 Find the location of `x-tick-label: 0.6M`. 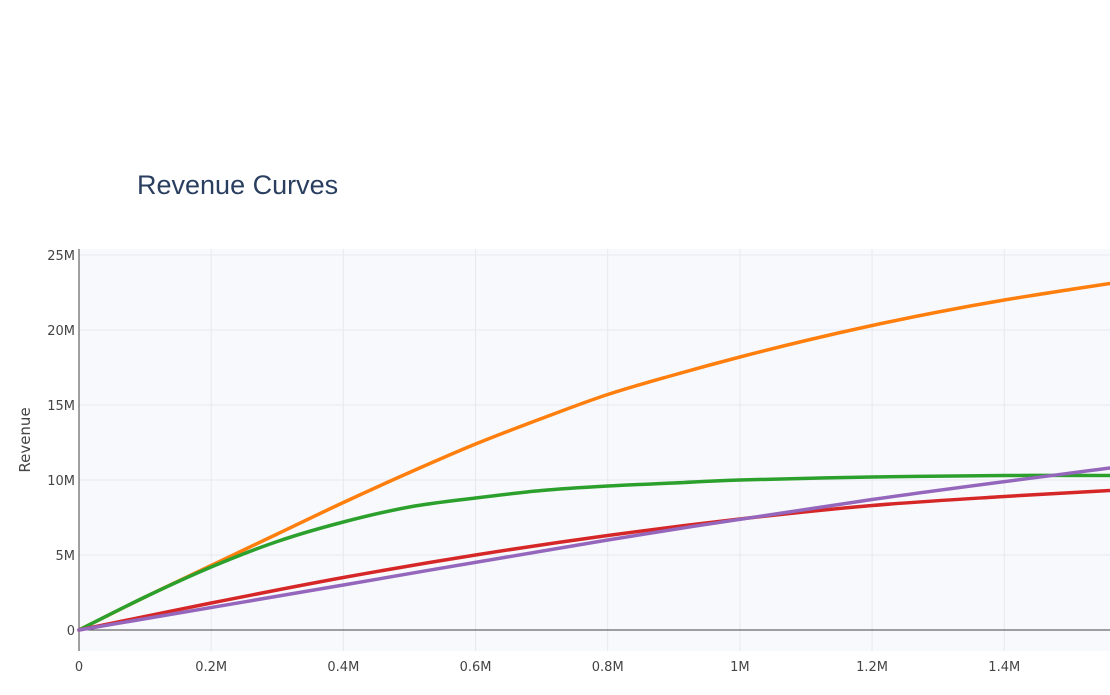

x-tick-label: 0.6M is located at coordinates (476, 667).